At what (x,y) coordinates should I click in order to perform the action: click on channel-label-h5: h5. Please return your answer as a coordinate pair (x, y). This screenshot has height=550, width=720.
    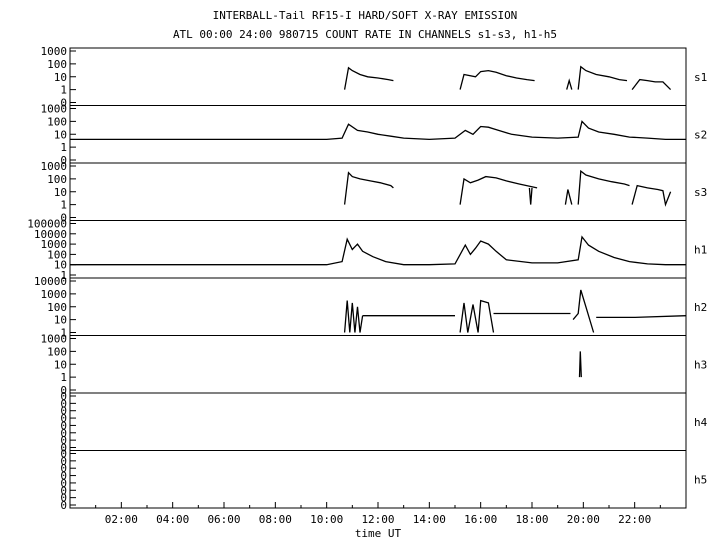
    Looking at the image, I should click on (700, 479).